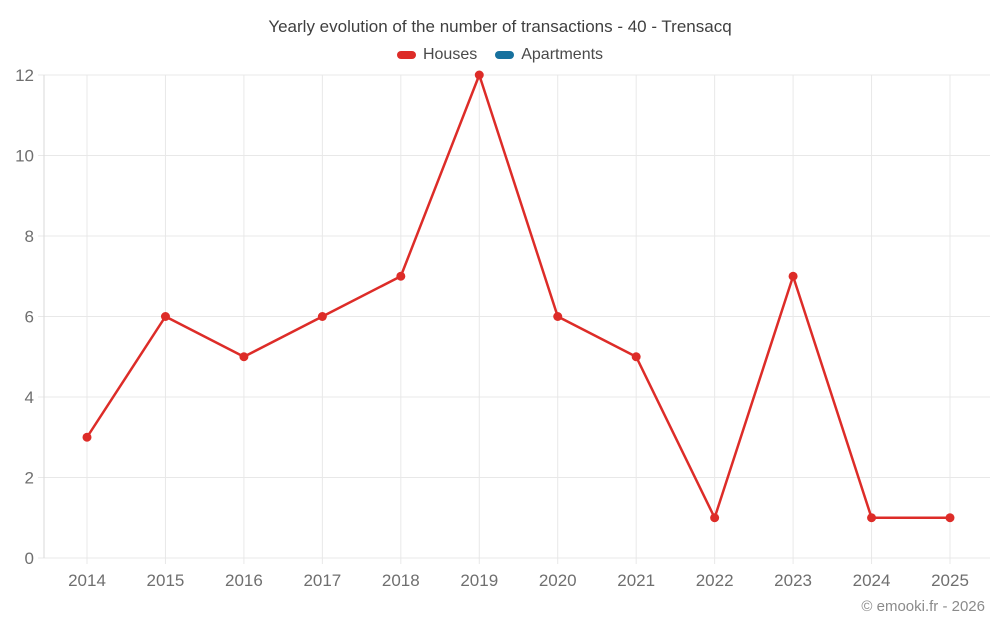  What do you see at coordinates (24, 156) in the screenshot?
I see `y-tick-label: 10` at bounding box center [24, 156].